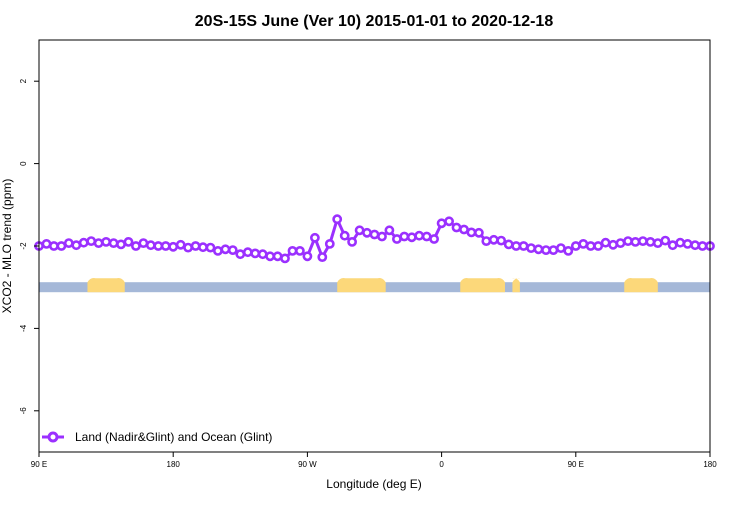 Image resolution: width=750 pixels, height=505 pixels. Describe the element at coordinates (374, 460) in the screenshot. I see `x-axis: 90 E 180 90 W 0 90 E 180` at that location.